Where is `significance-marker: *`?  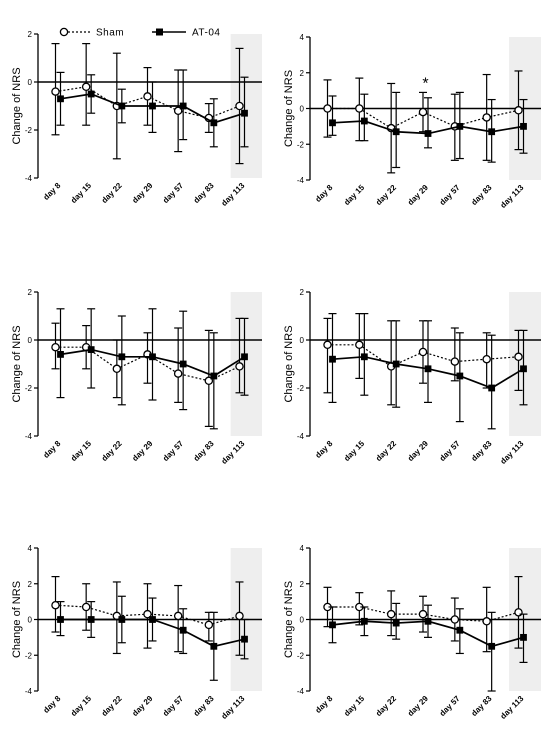
significance-marker: * is located at coordinates (425, 83).